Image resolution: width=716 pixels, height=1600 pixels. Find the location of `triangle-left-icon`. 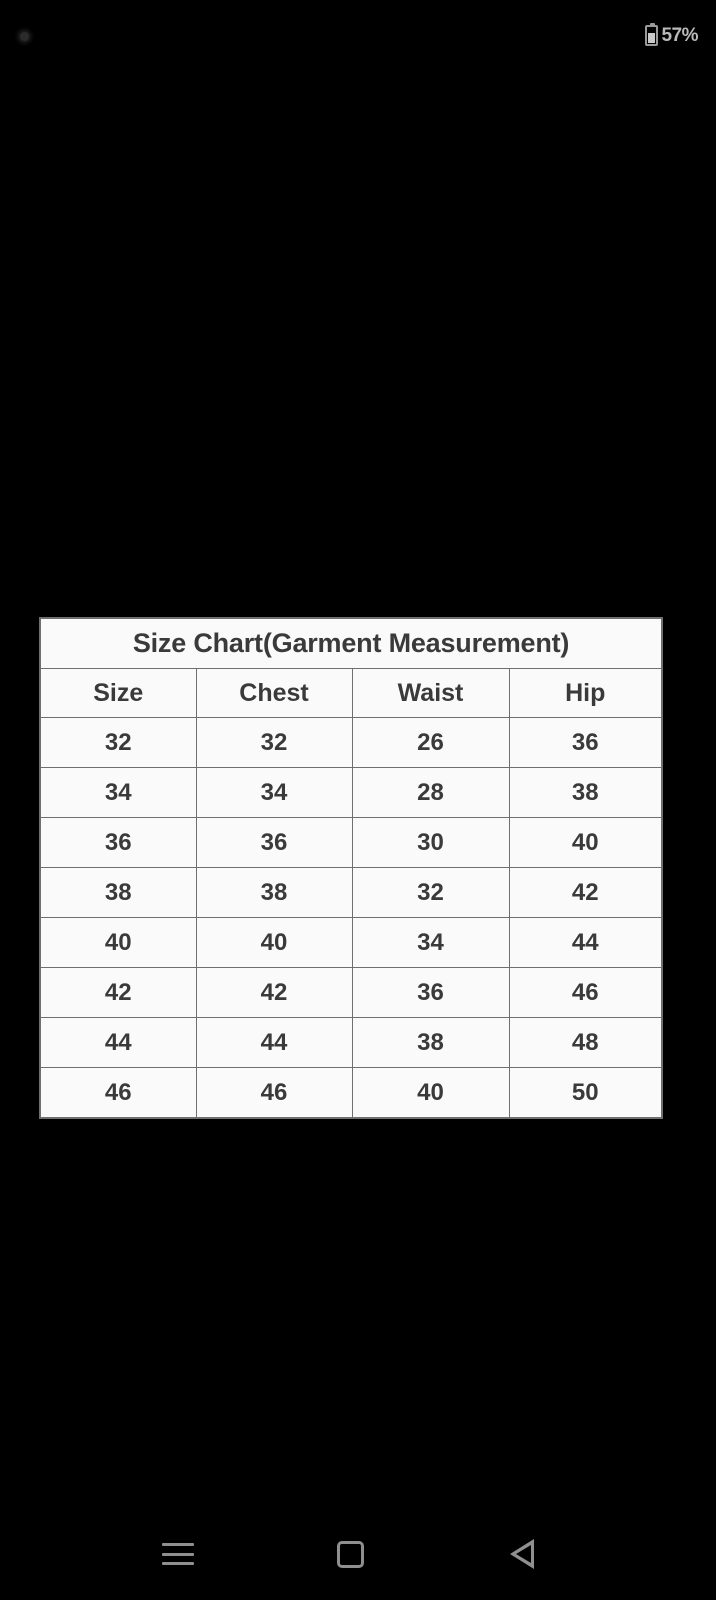

triangle-left-icon is located at coordinates (522, 1554).